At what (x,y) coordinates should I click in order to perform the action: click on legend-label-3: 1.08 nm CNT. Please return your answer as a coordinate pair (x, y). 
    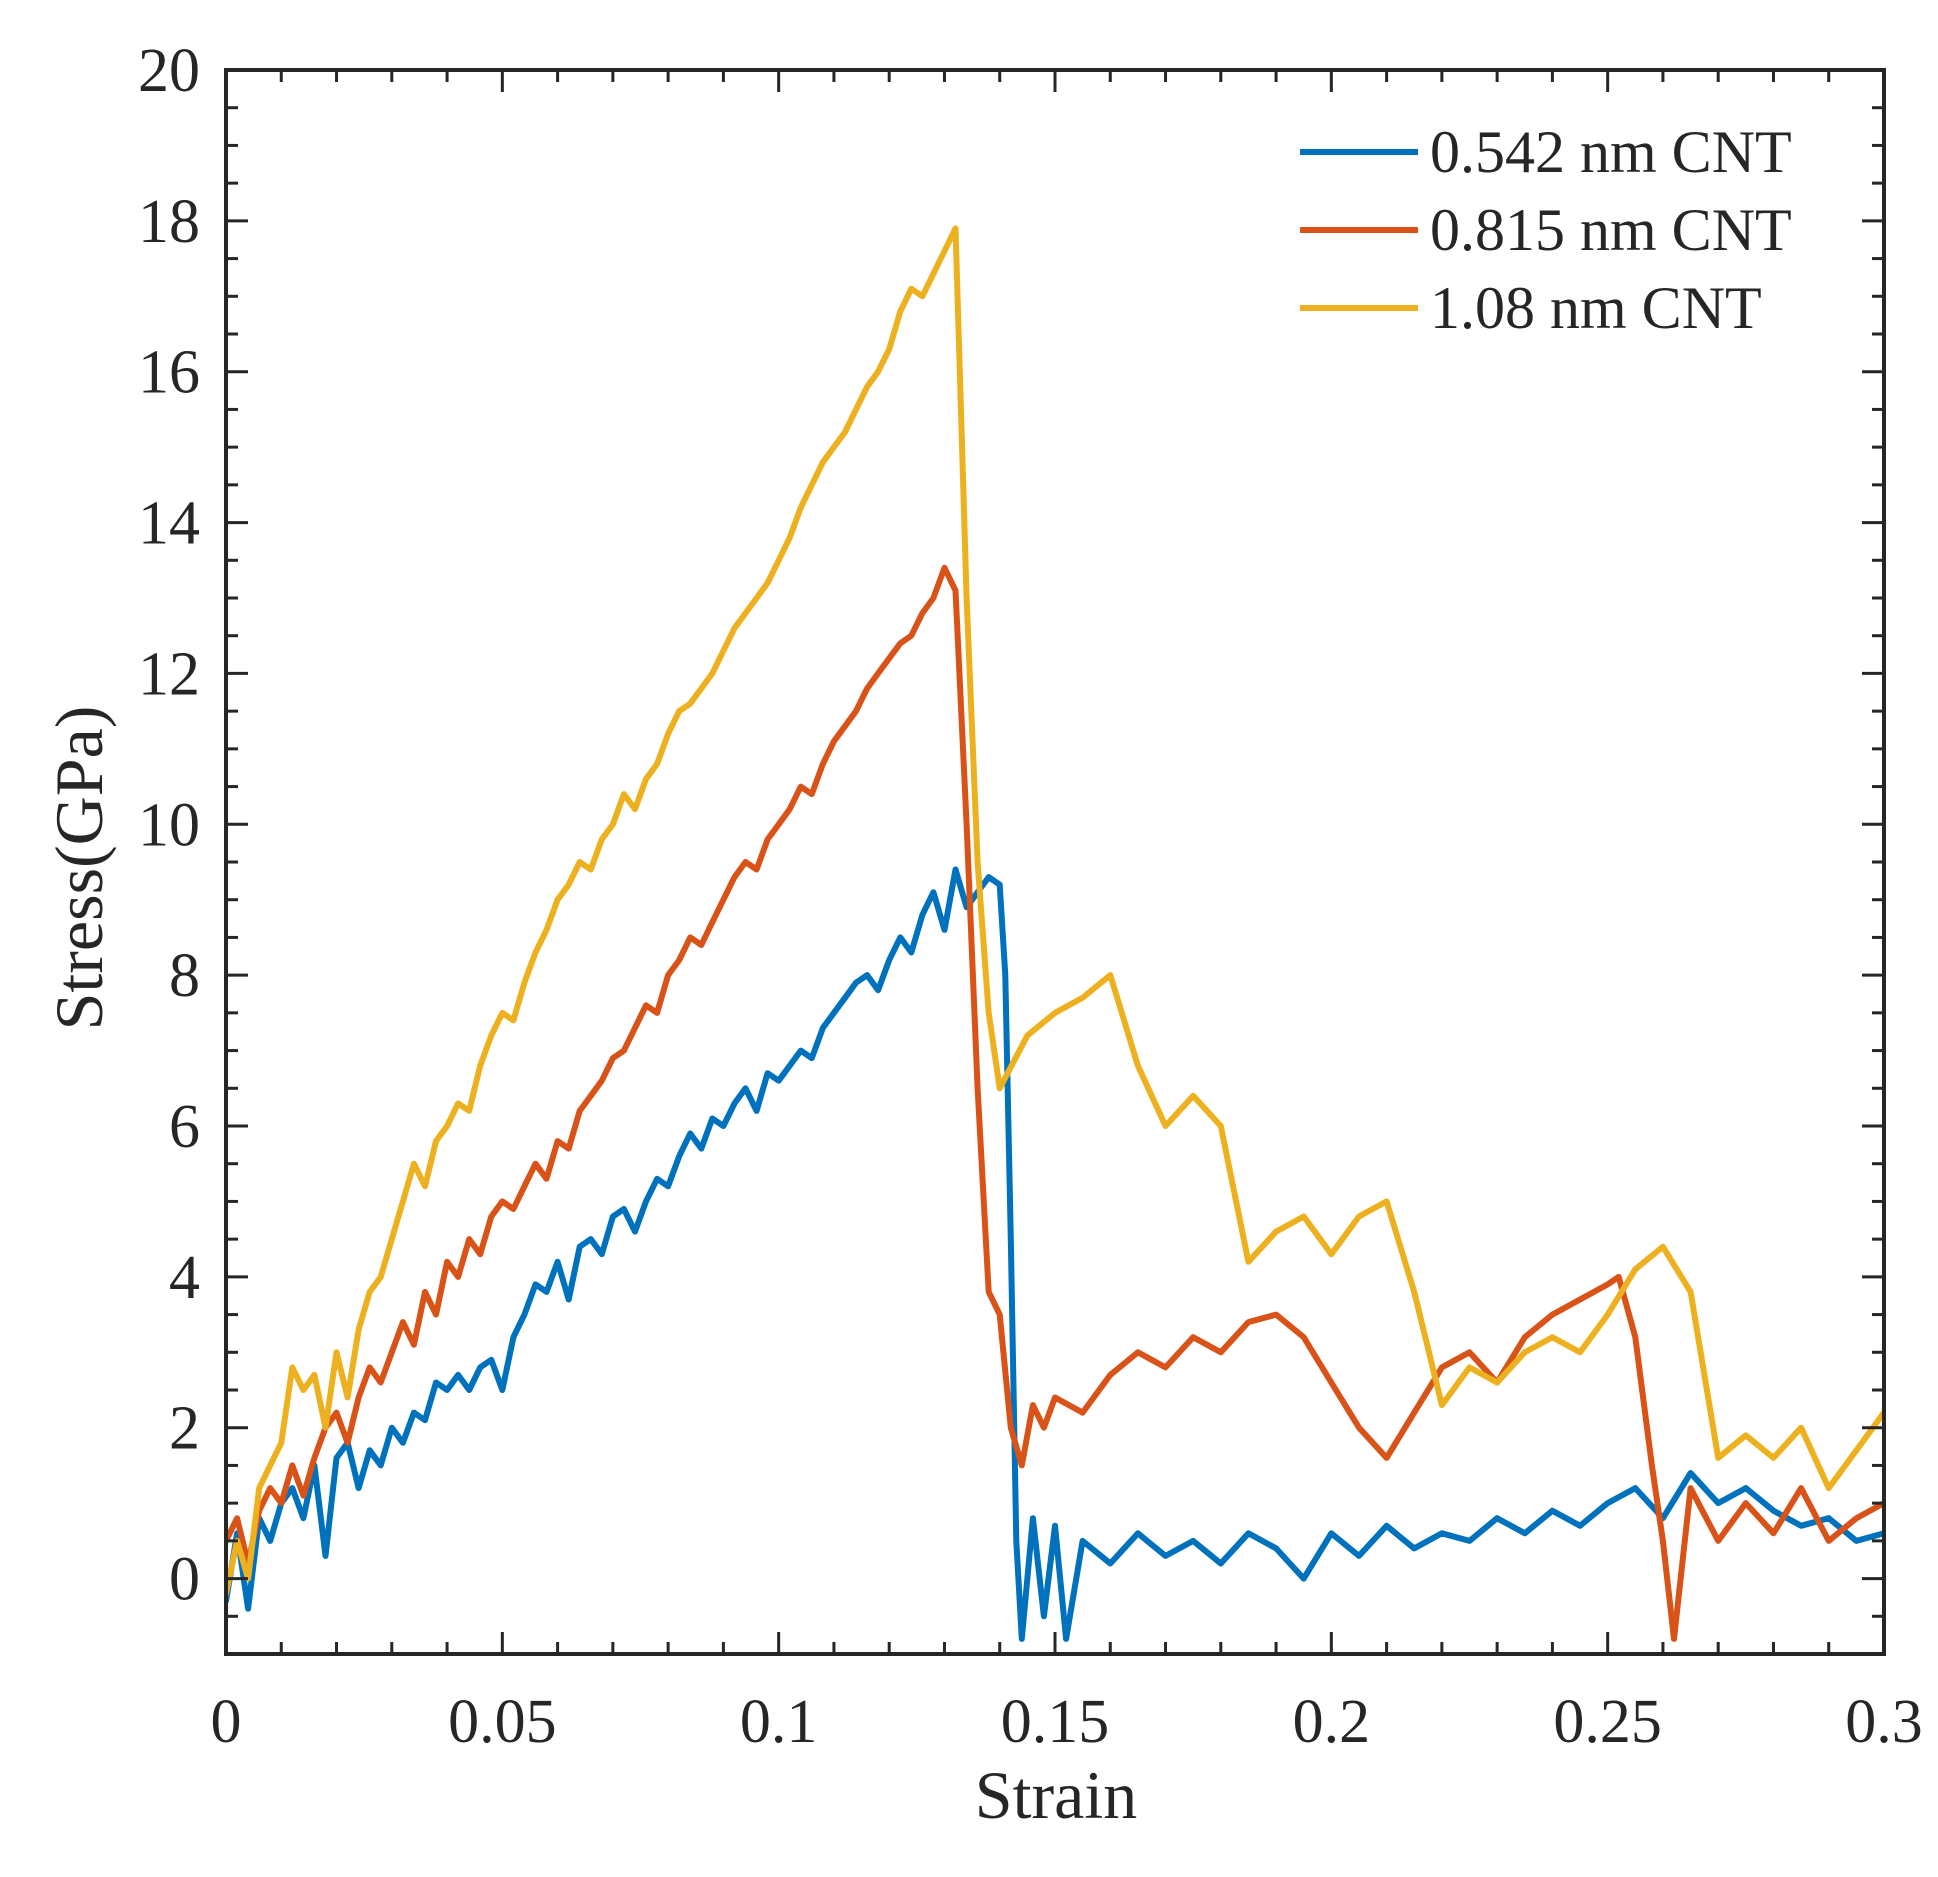
    Looking at the image, I should click on (1596, 308).